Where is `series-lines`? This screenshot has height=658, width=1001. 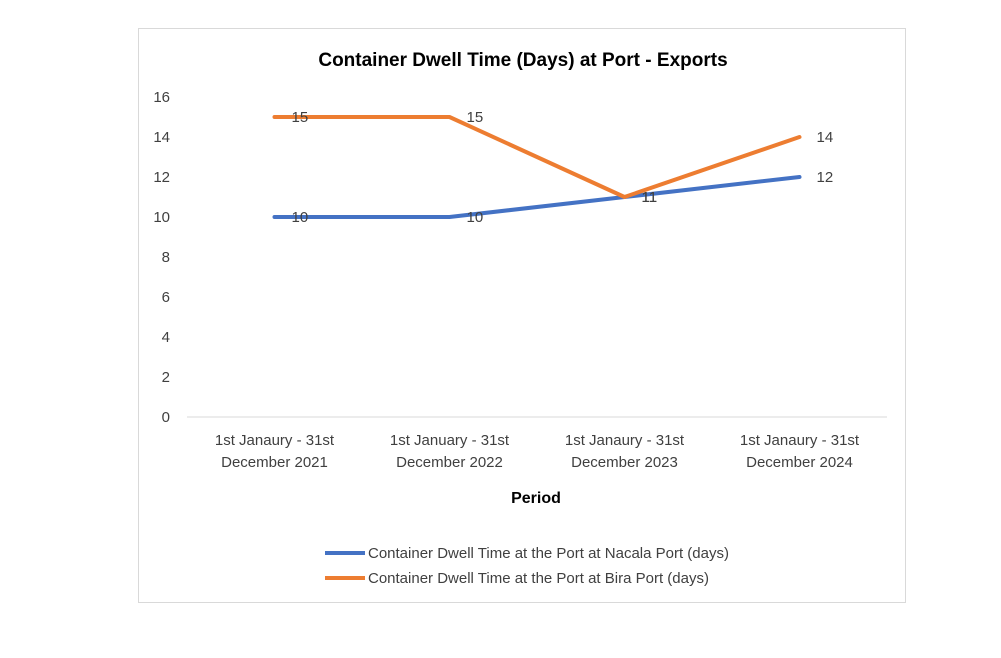 series-lines is located at coordinates (537, 167).